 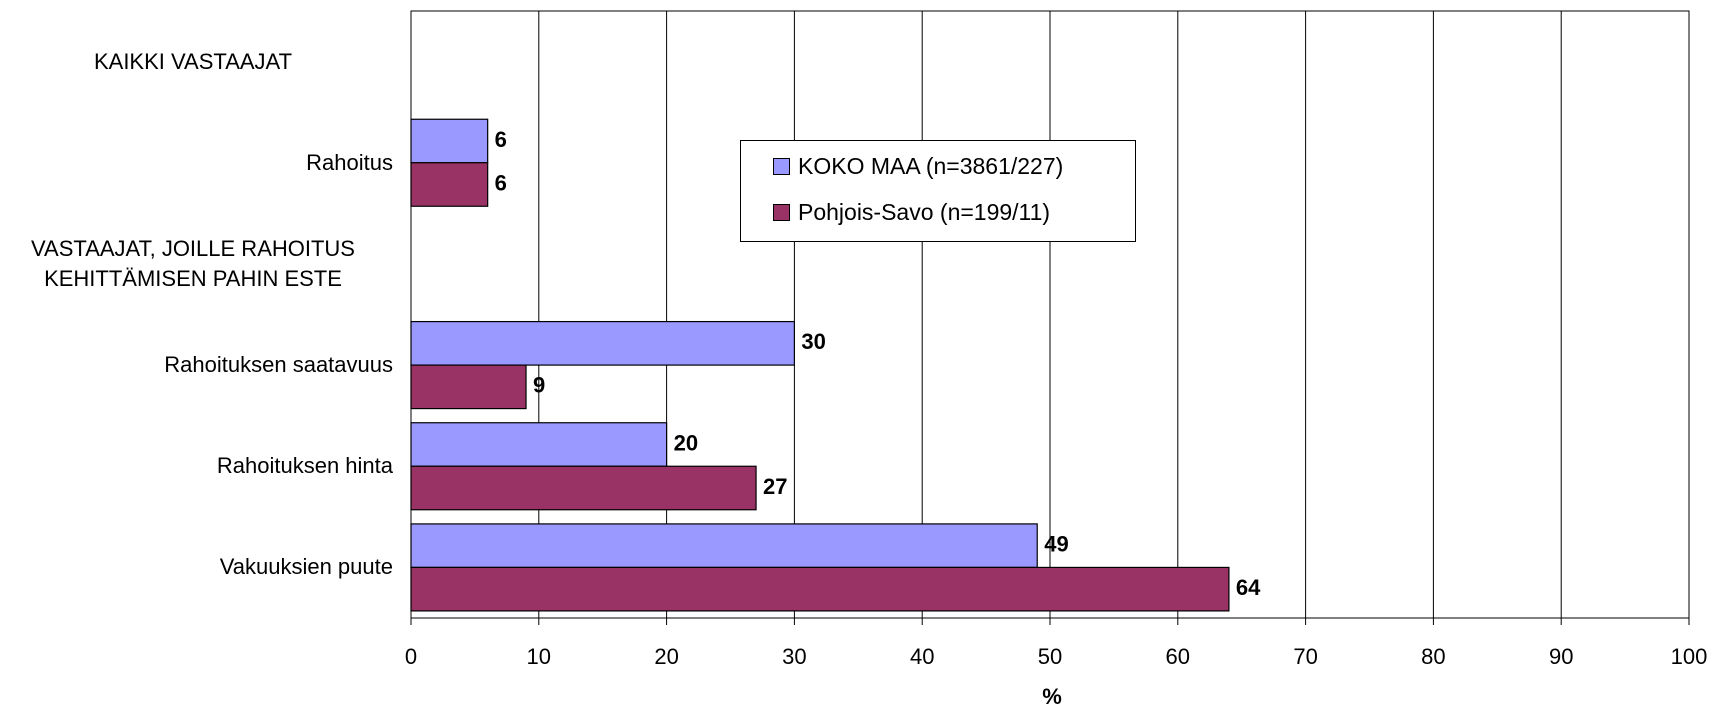 I want to click on x-tick-label: 70, so click(x=1305, y=656).